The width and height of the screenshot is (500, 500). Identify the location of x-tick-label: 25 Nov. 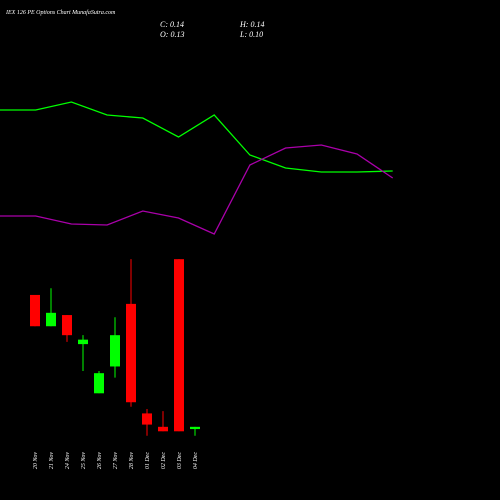
(84, 461).